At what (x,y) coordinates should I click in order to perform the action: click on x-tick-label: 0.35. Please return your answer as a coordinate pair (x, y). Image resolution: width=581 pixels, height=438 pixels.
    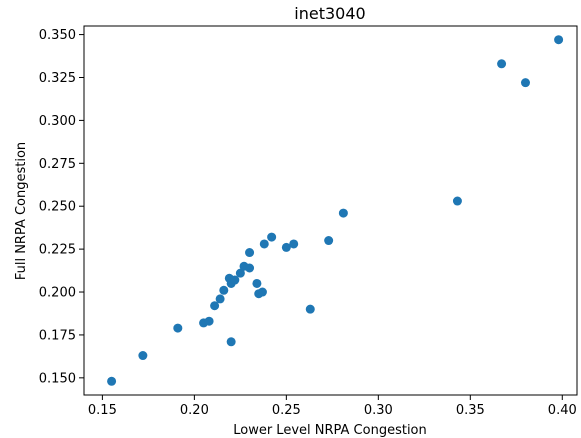
    Looking at the image, I should click on (470, 410).